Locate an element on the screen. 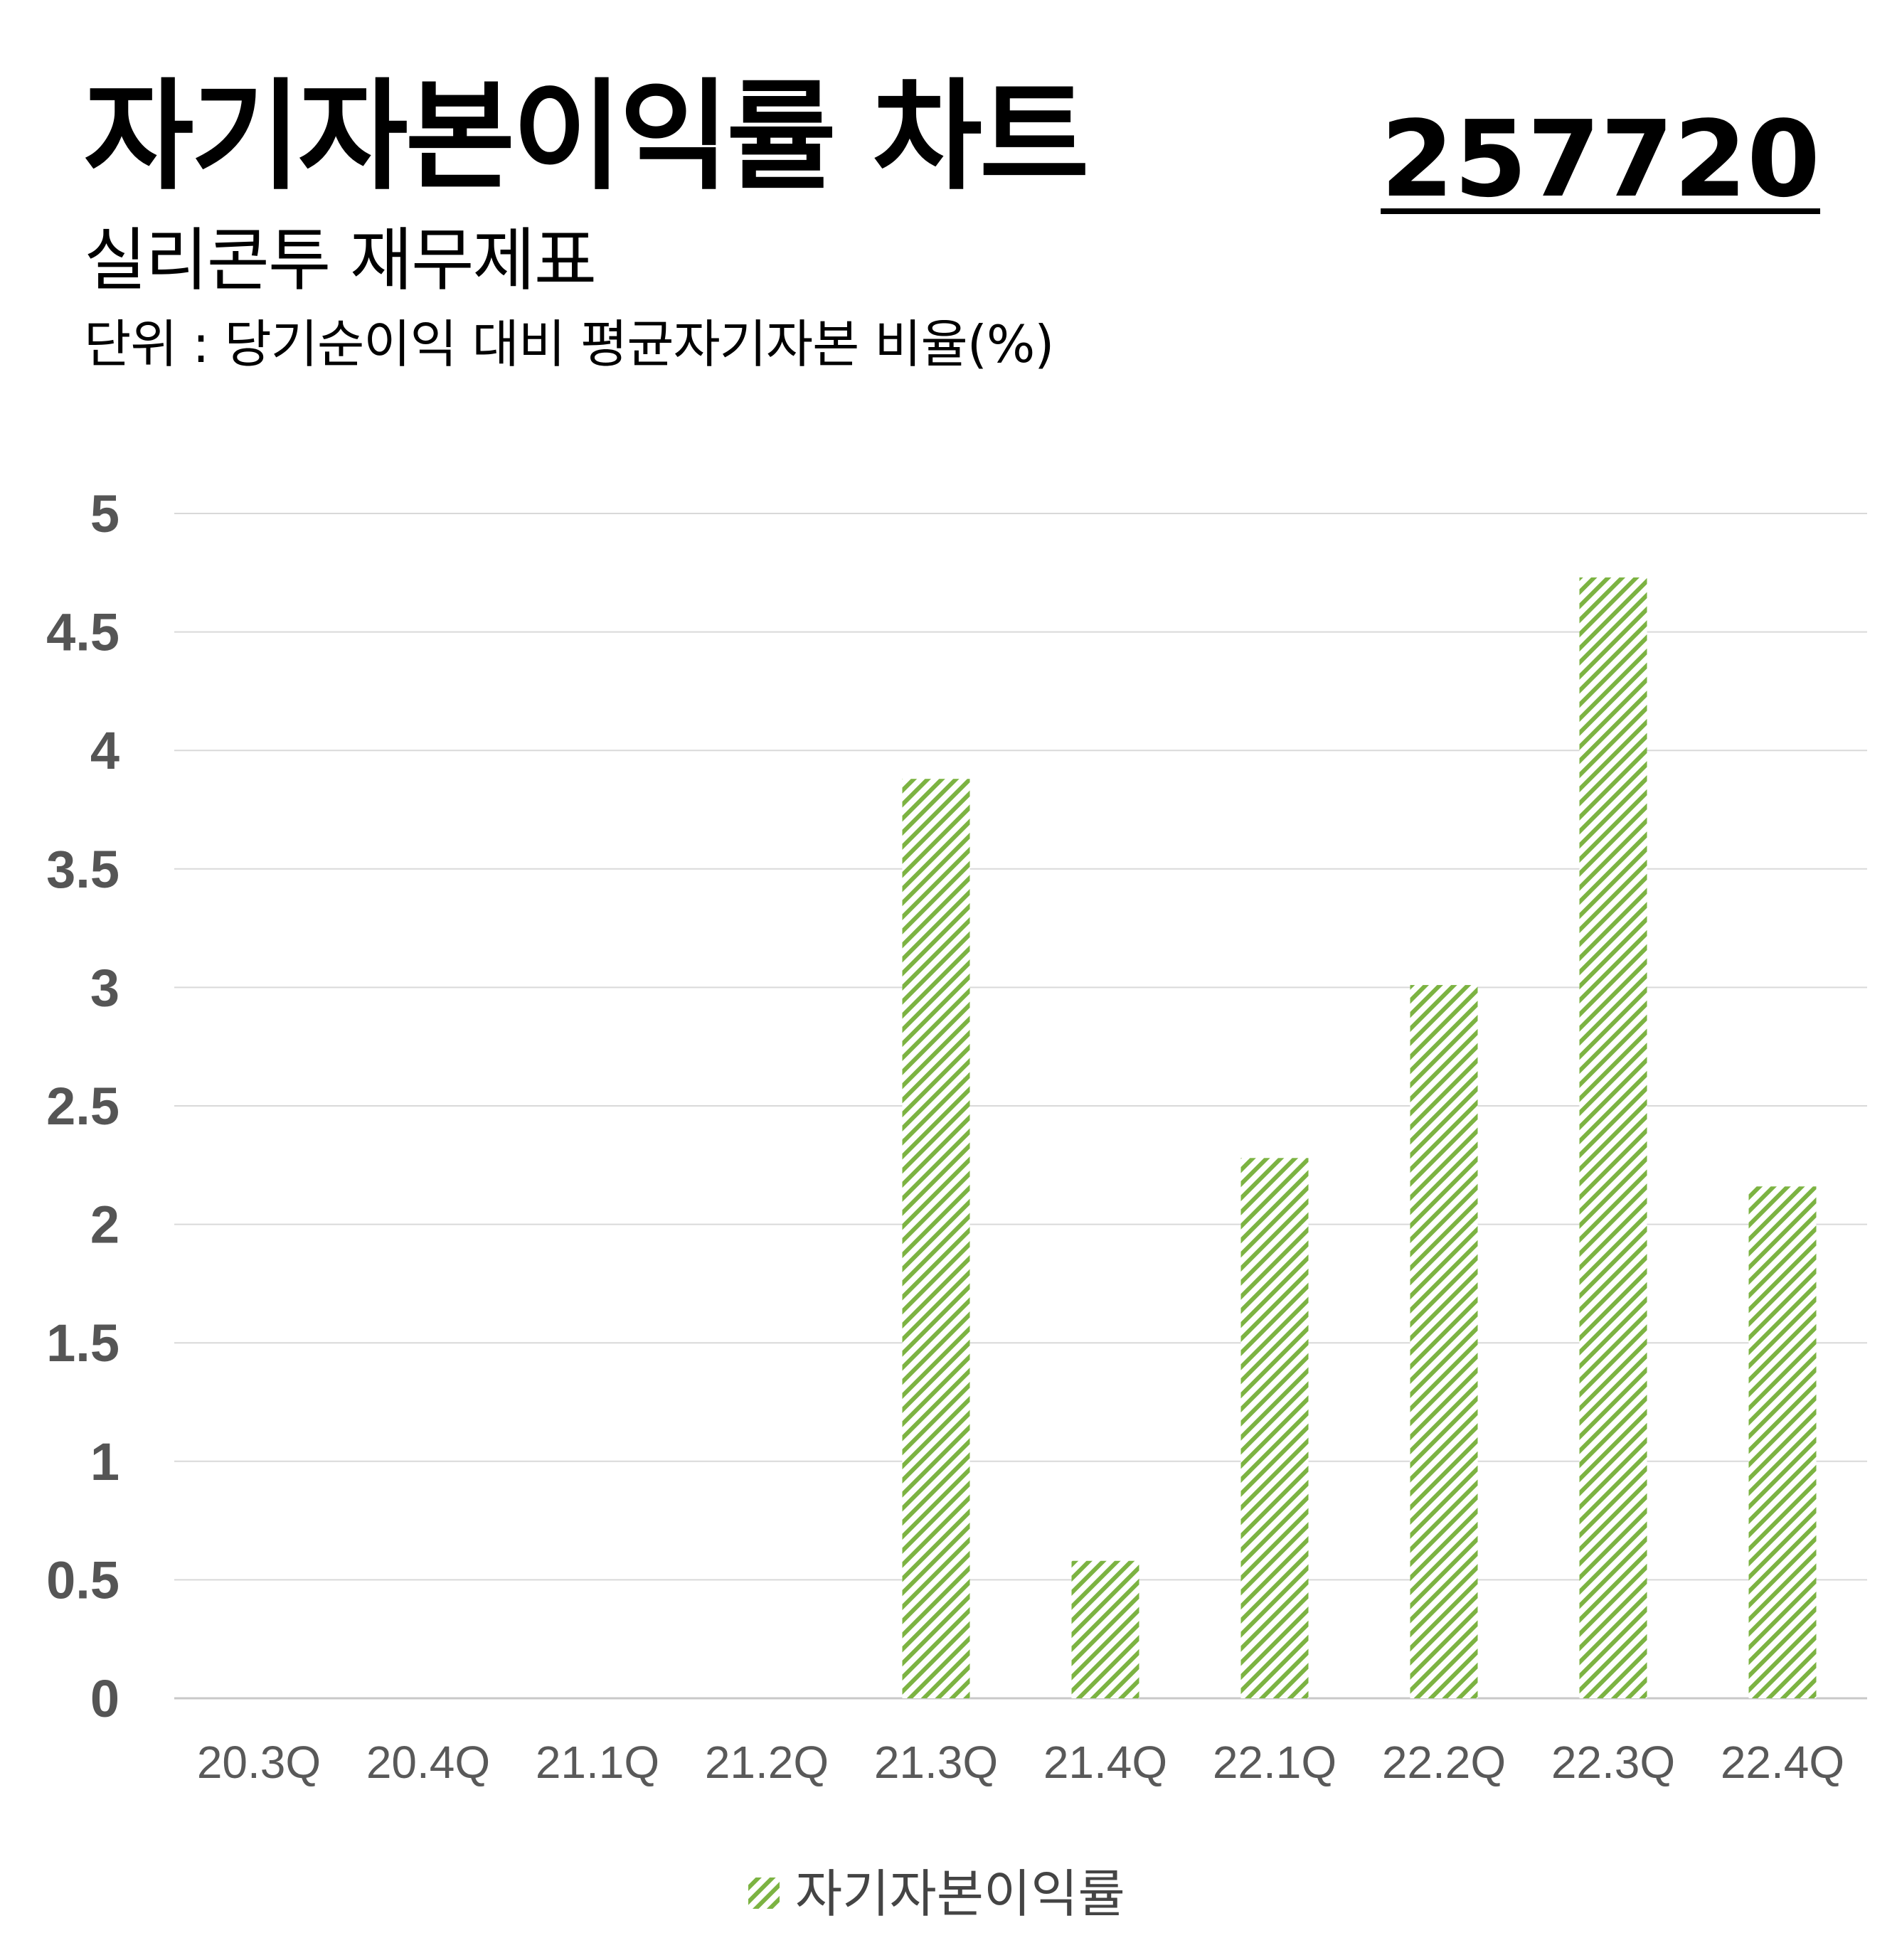  legend-label: 자기자본이익률 is located at coordinates (960, 1894).